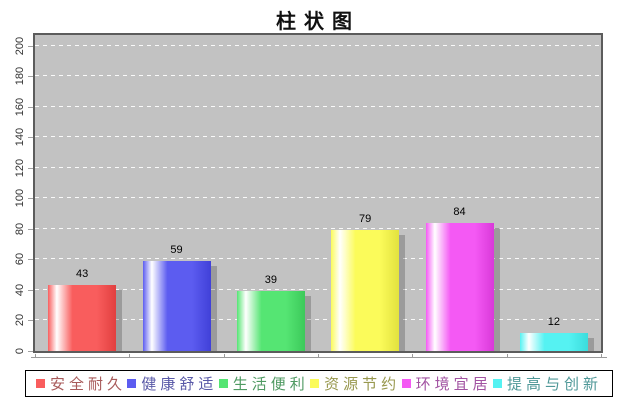  Describe the element at coordinates (270, 385) in the screenshot. I see `legend-label: 生活便利` at that location.